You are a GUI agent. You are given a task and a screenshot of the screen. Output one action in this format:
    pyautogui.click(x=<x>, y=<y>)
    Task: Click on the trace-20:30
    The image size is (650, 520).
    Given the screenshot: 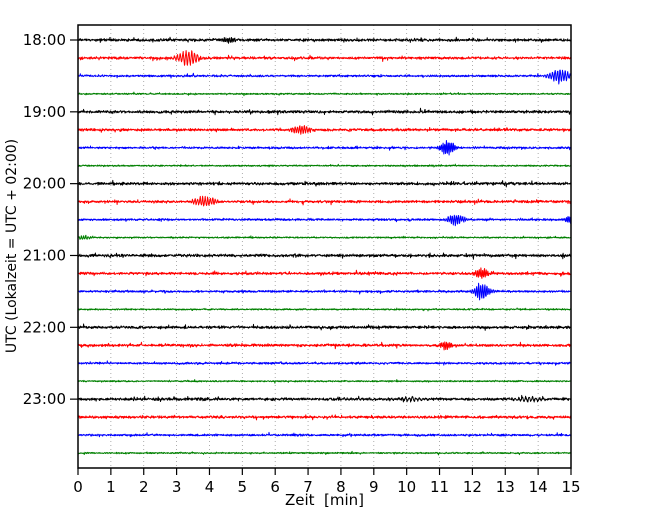 What is the action you would take?
    pyautogui.click(x=324, y=220)
    